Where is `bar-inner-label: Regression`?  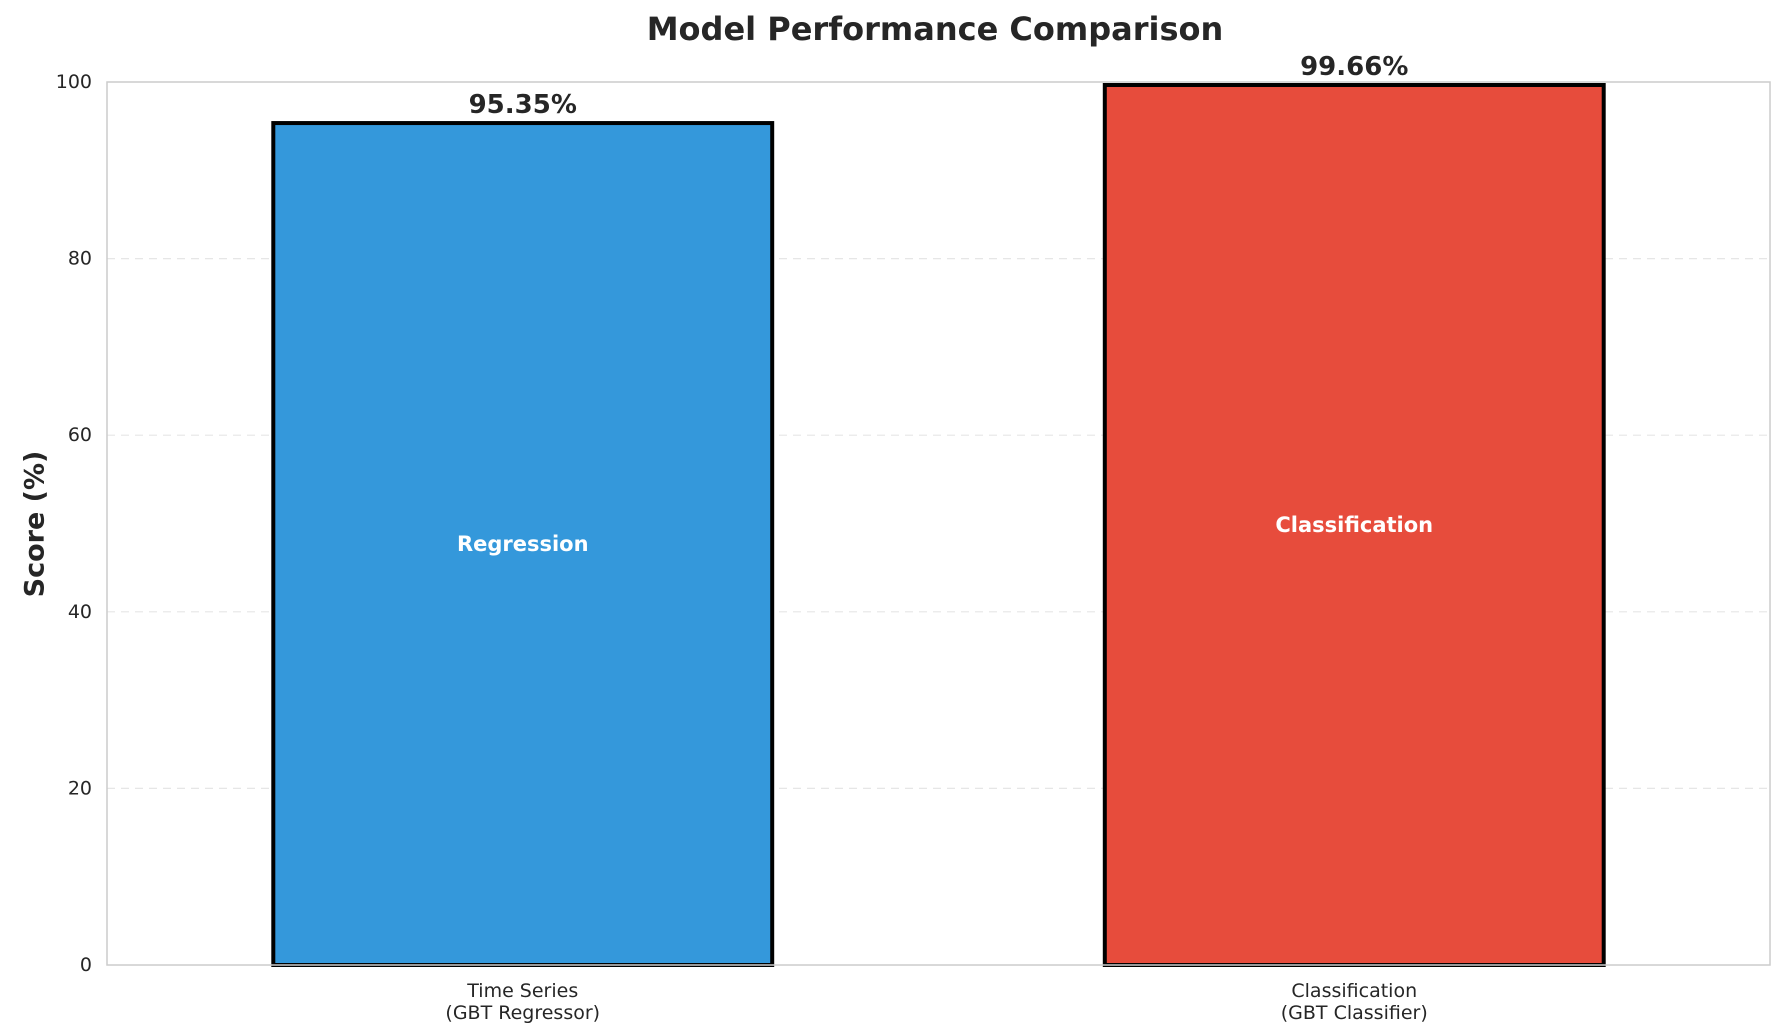
bar-inner-label: Regression is located at coordinates (523, 544).